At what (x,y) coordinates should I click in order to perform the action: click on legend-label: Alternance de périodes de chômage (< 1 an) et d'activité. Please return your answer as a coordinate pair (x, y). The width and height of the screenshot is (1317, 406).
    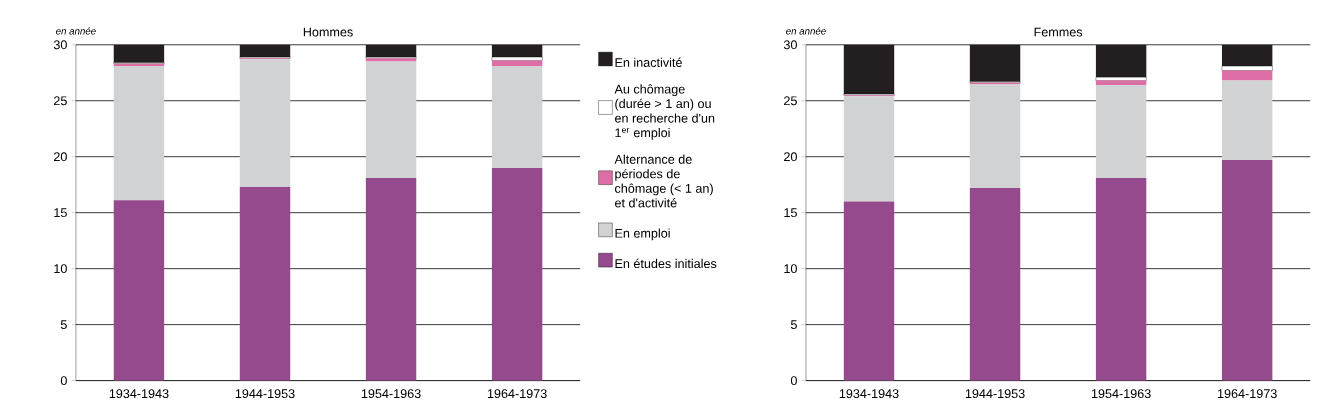
    Looking at the image, I should click on (663, 181).